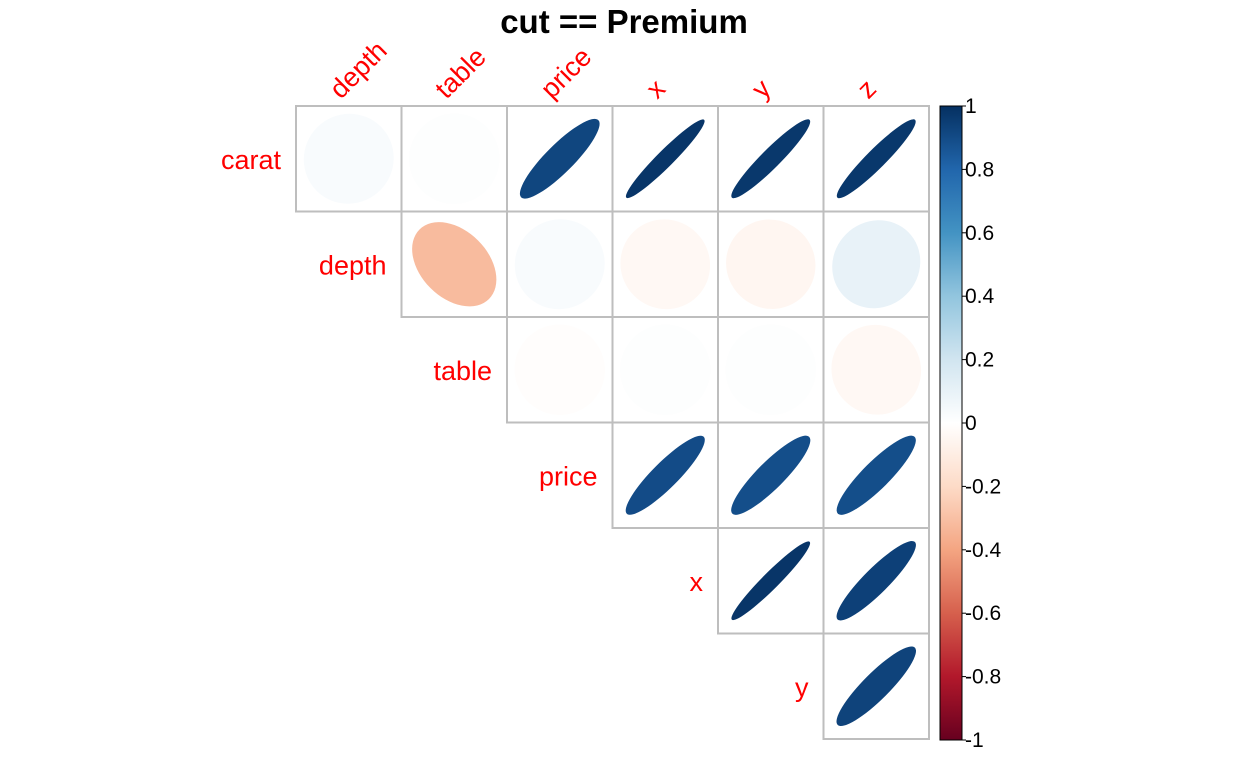 This screenshot has width=1248, height=768. Describe the element at coordinates (771, 264) in the screenshot. I see `corr-ellipse-depth-y` at that location.